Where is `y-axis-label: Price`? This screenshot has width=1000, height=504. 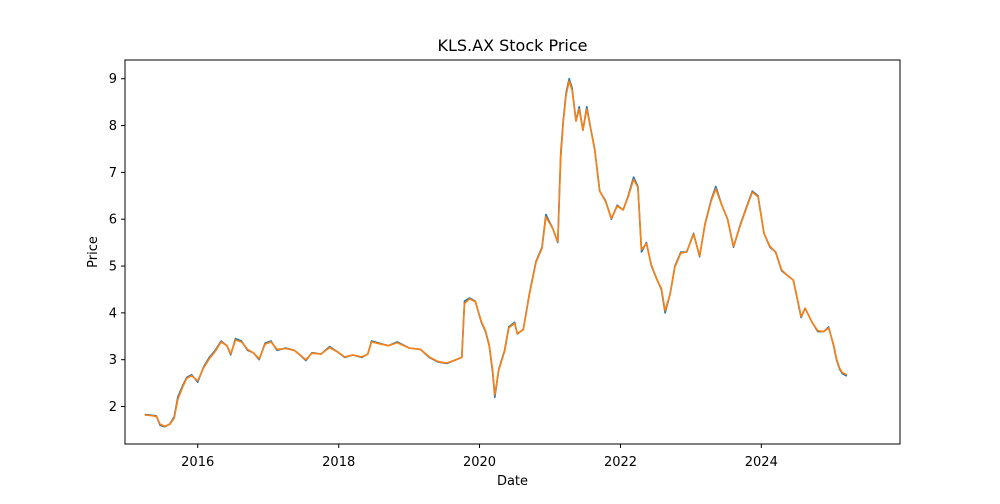
y-axis-label: Price is located at coordinates (93, 252).